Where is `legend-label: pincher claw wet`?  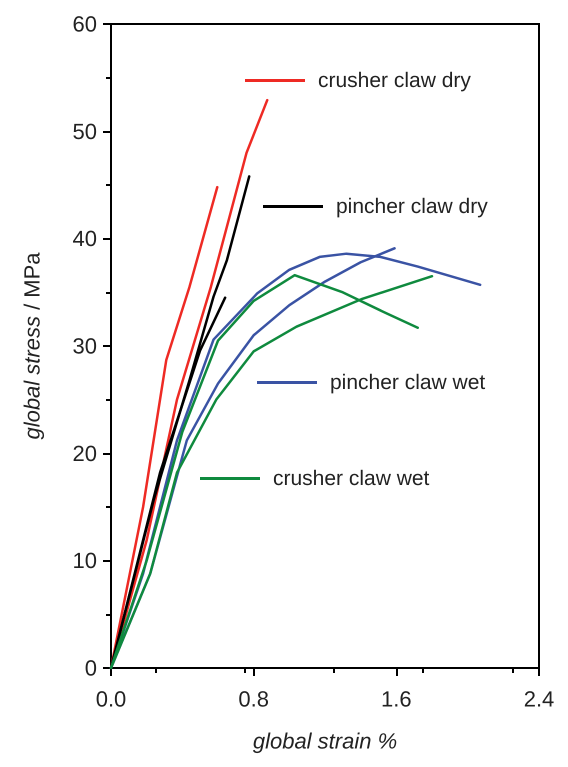 legend-label: pincher claw wet is located at coordinates (408, 382).